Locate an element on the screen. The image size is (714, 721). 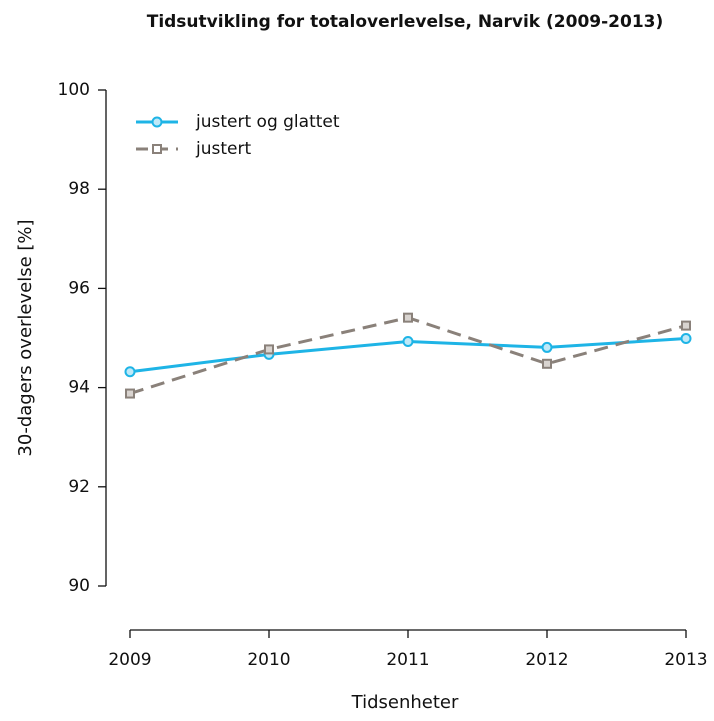
y-tick-label: 90 is located at coordinates (79, 586).